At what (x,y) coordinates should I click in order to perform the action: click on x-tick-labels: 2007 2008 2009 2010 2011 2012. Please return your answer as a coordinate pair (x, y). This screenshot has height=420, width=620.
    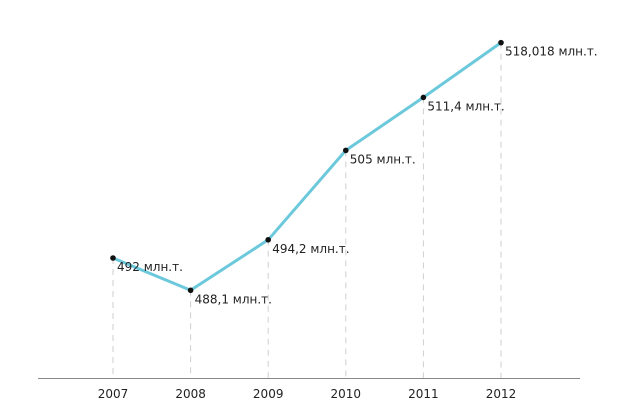
    Looking at the image, I should click on (307, 394).